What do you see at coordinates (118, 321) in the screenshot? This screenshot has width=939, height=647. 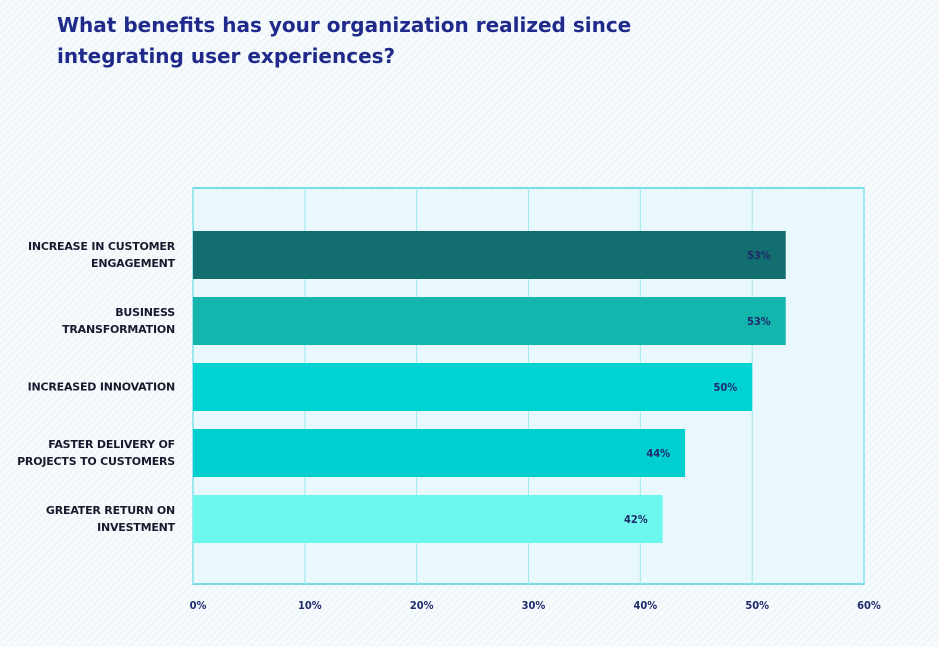 I see `category-label: BUSINESS TRANSFORMATION` at bounding box center [118, 321].